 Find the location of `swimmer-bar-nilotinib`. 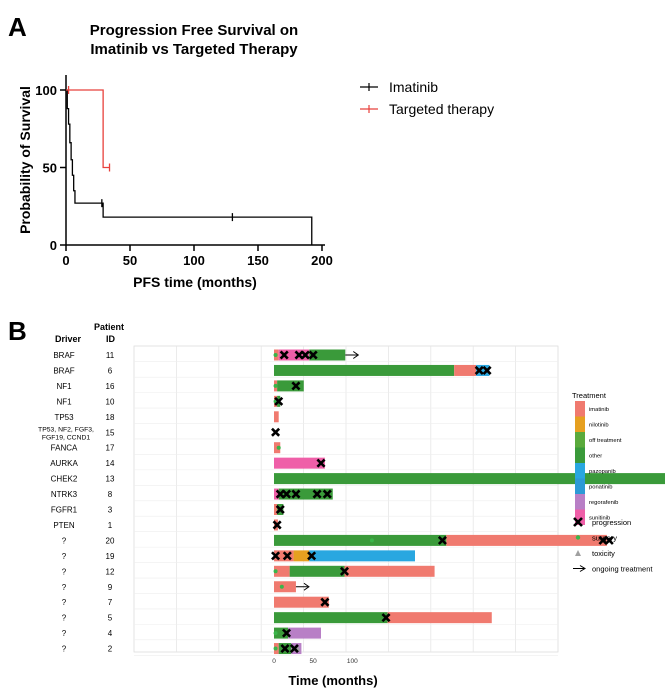

swimmer-bar-nilotinib is located at coordinates (301, 556).